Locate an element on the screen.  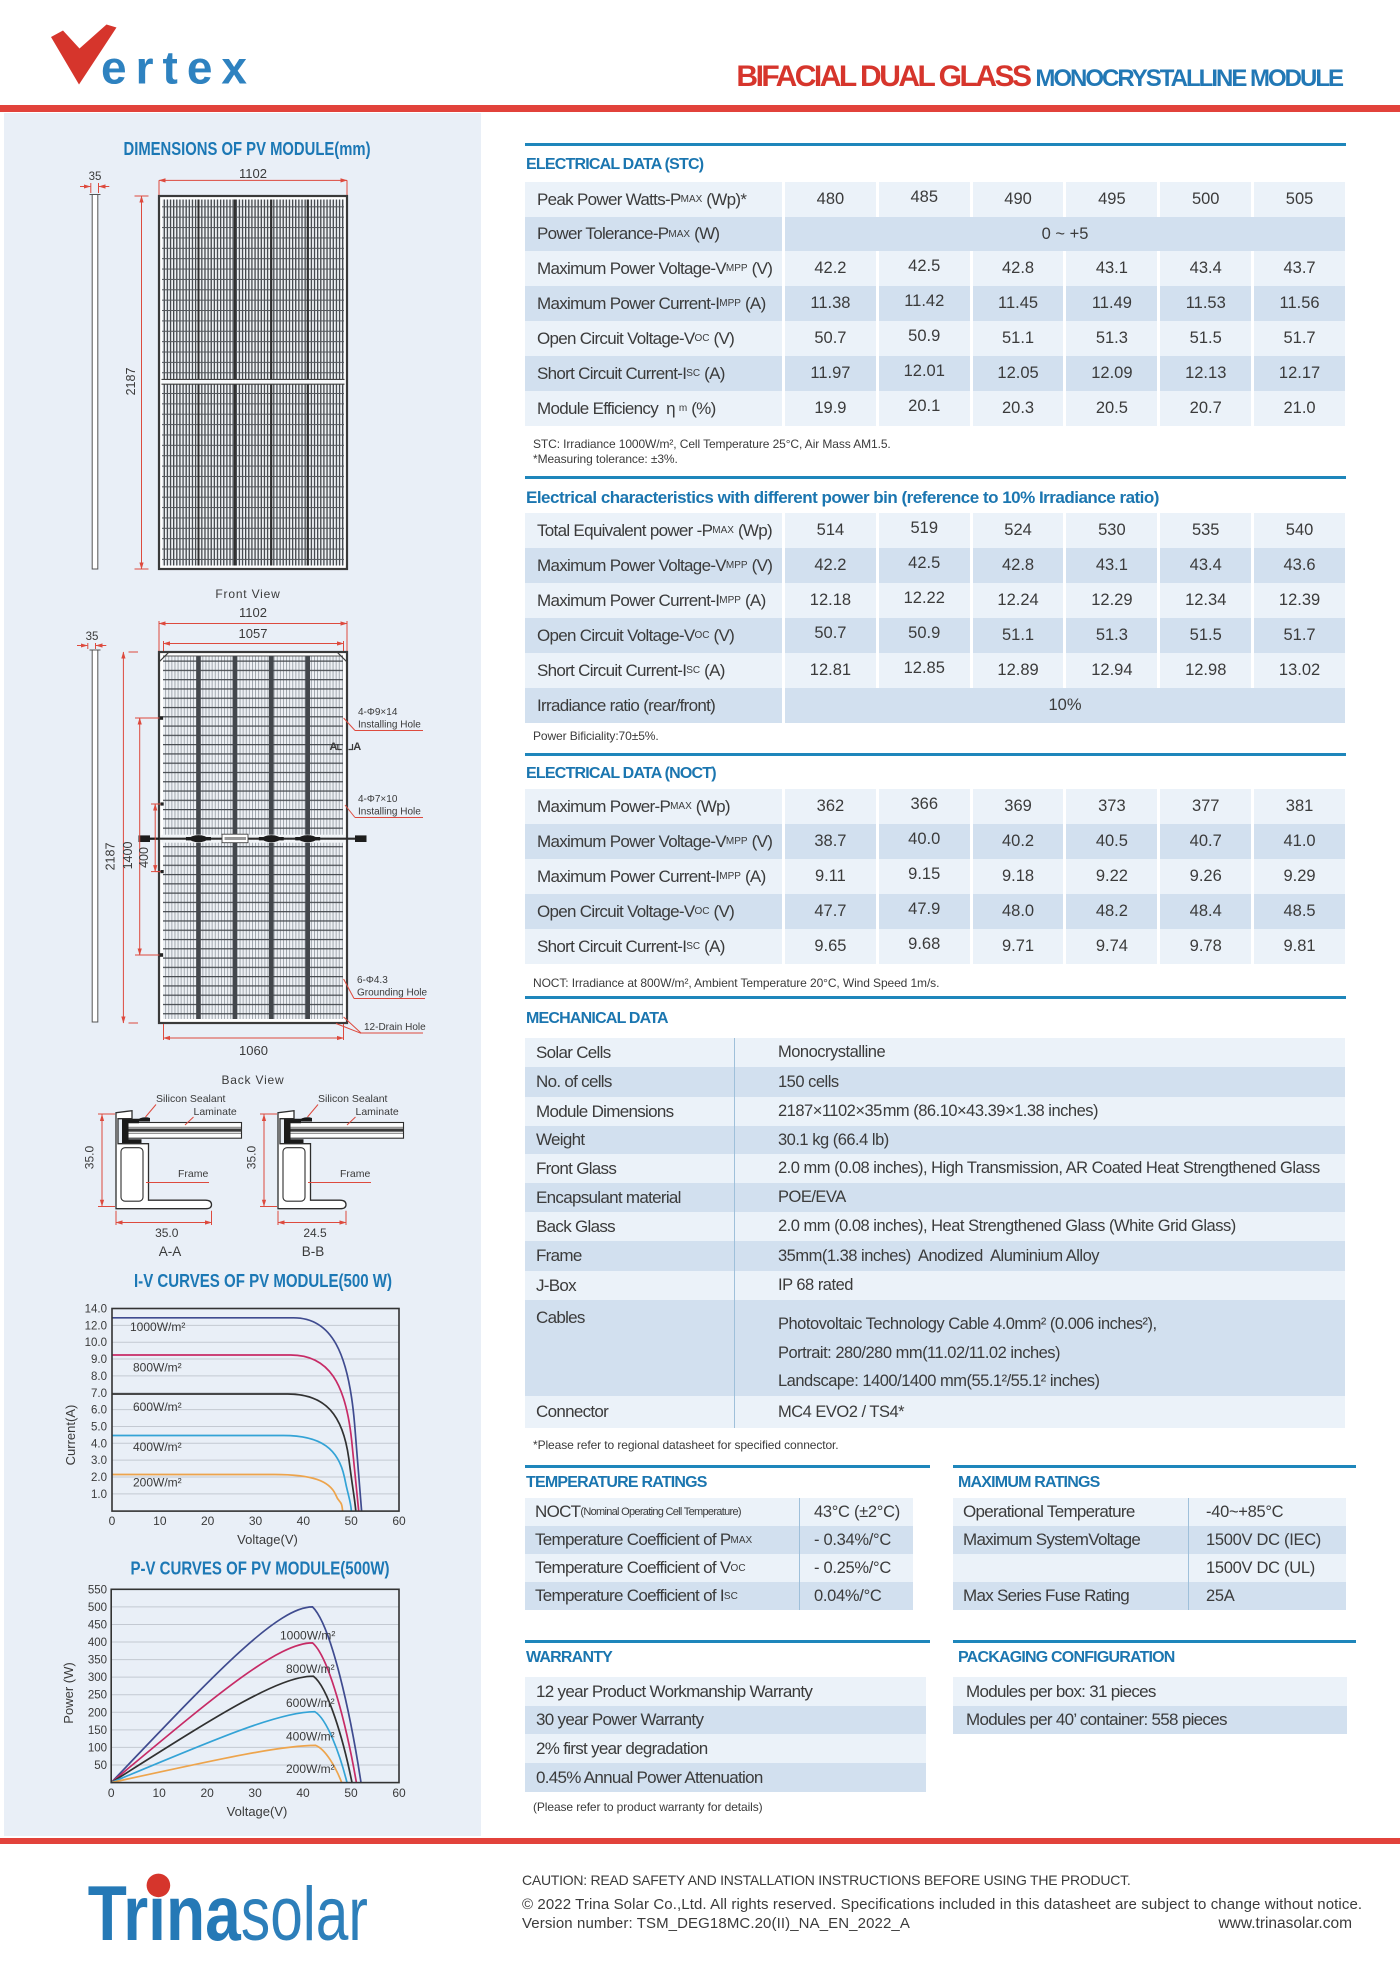
svg-text: 12-Drain Hole is located at coordinates (395, 1027).